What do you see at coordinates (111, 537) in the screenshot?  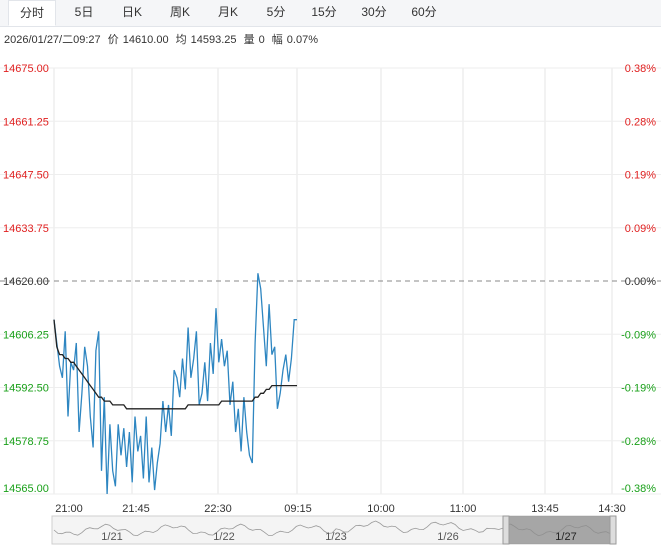 I see `navigator-date-label-0: 1/21` at bounding box center [111, 537].